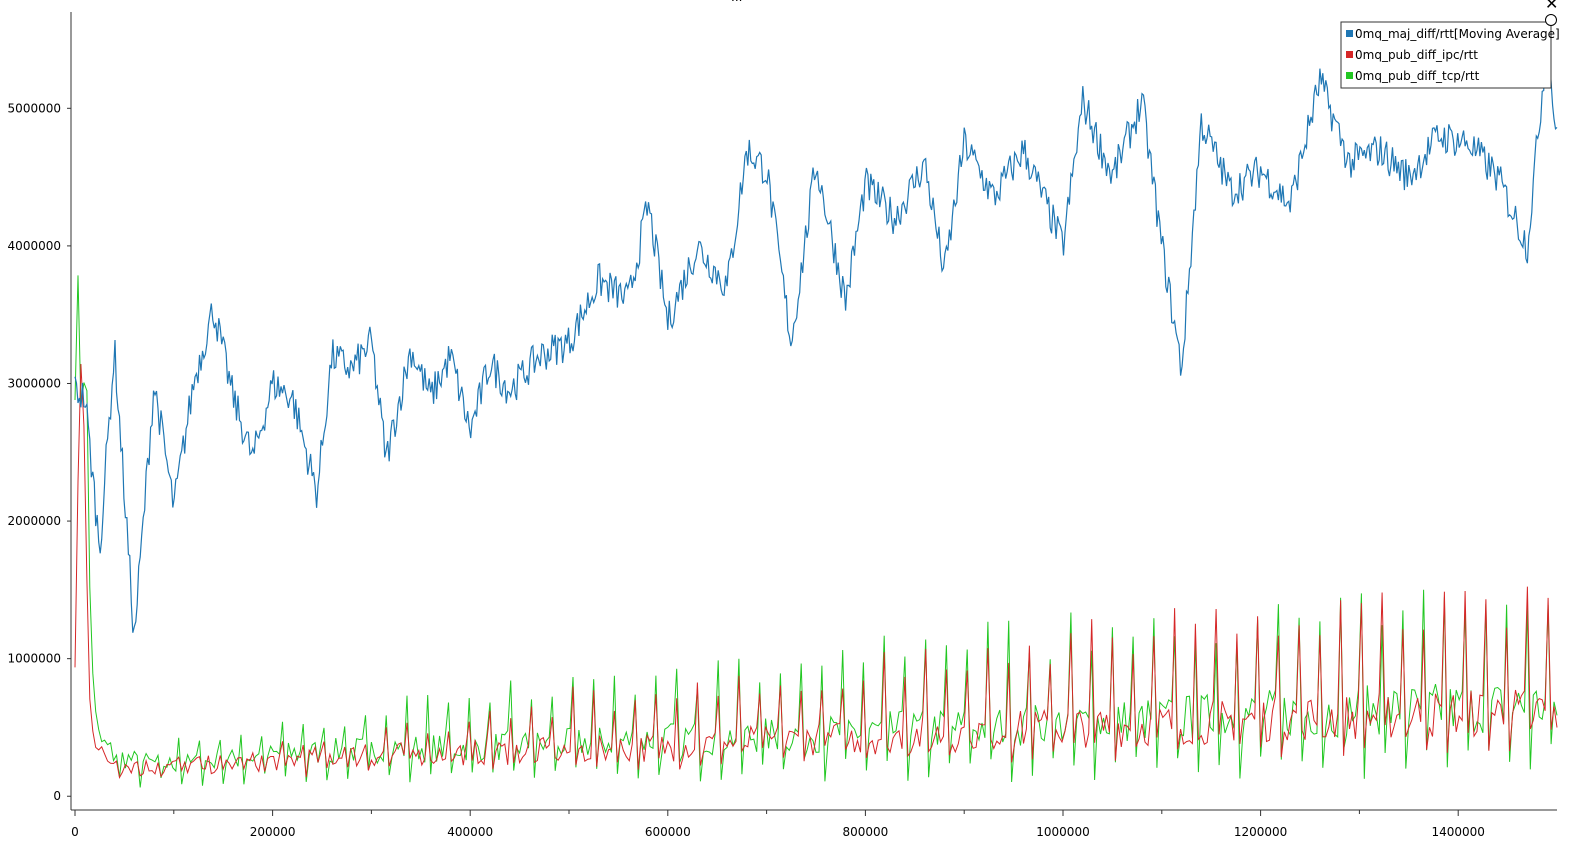  What do you see at coordinates (75, 832) in the screenshot?
I see `x-tick-label: 0` at bounding box center [75, 832].